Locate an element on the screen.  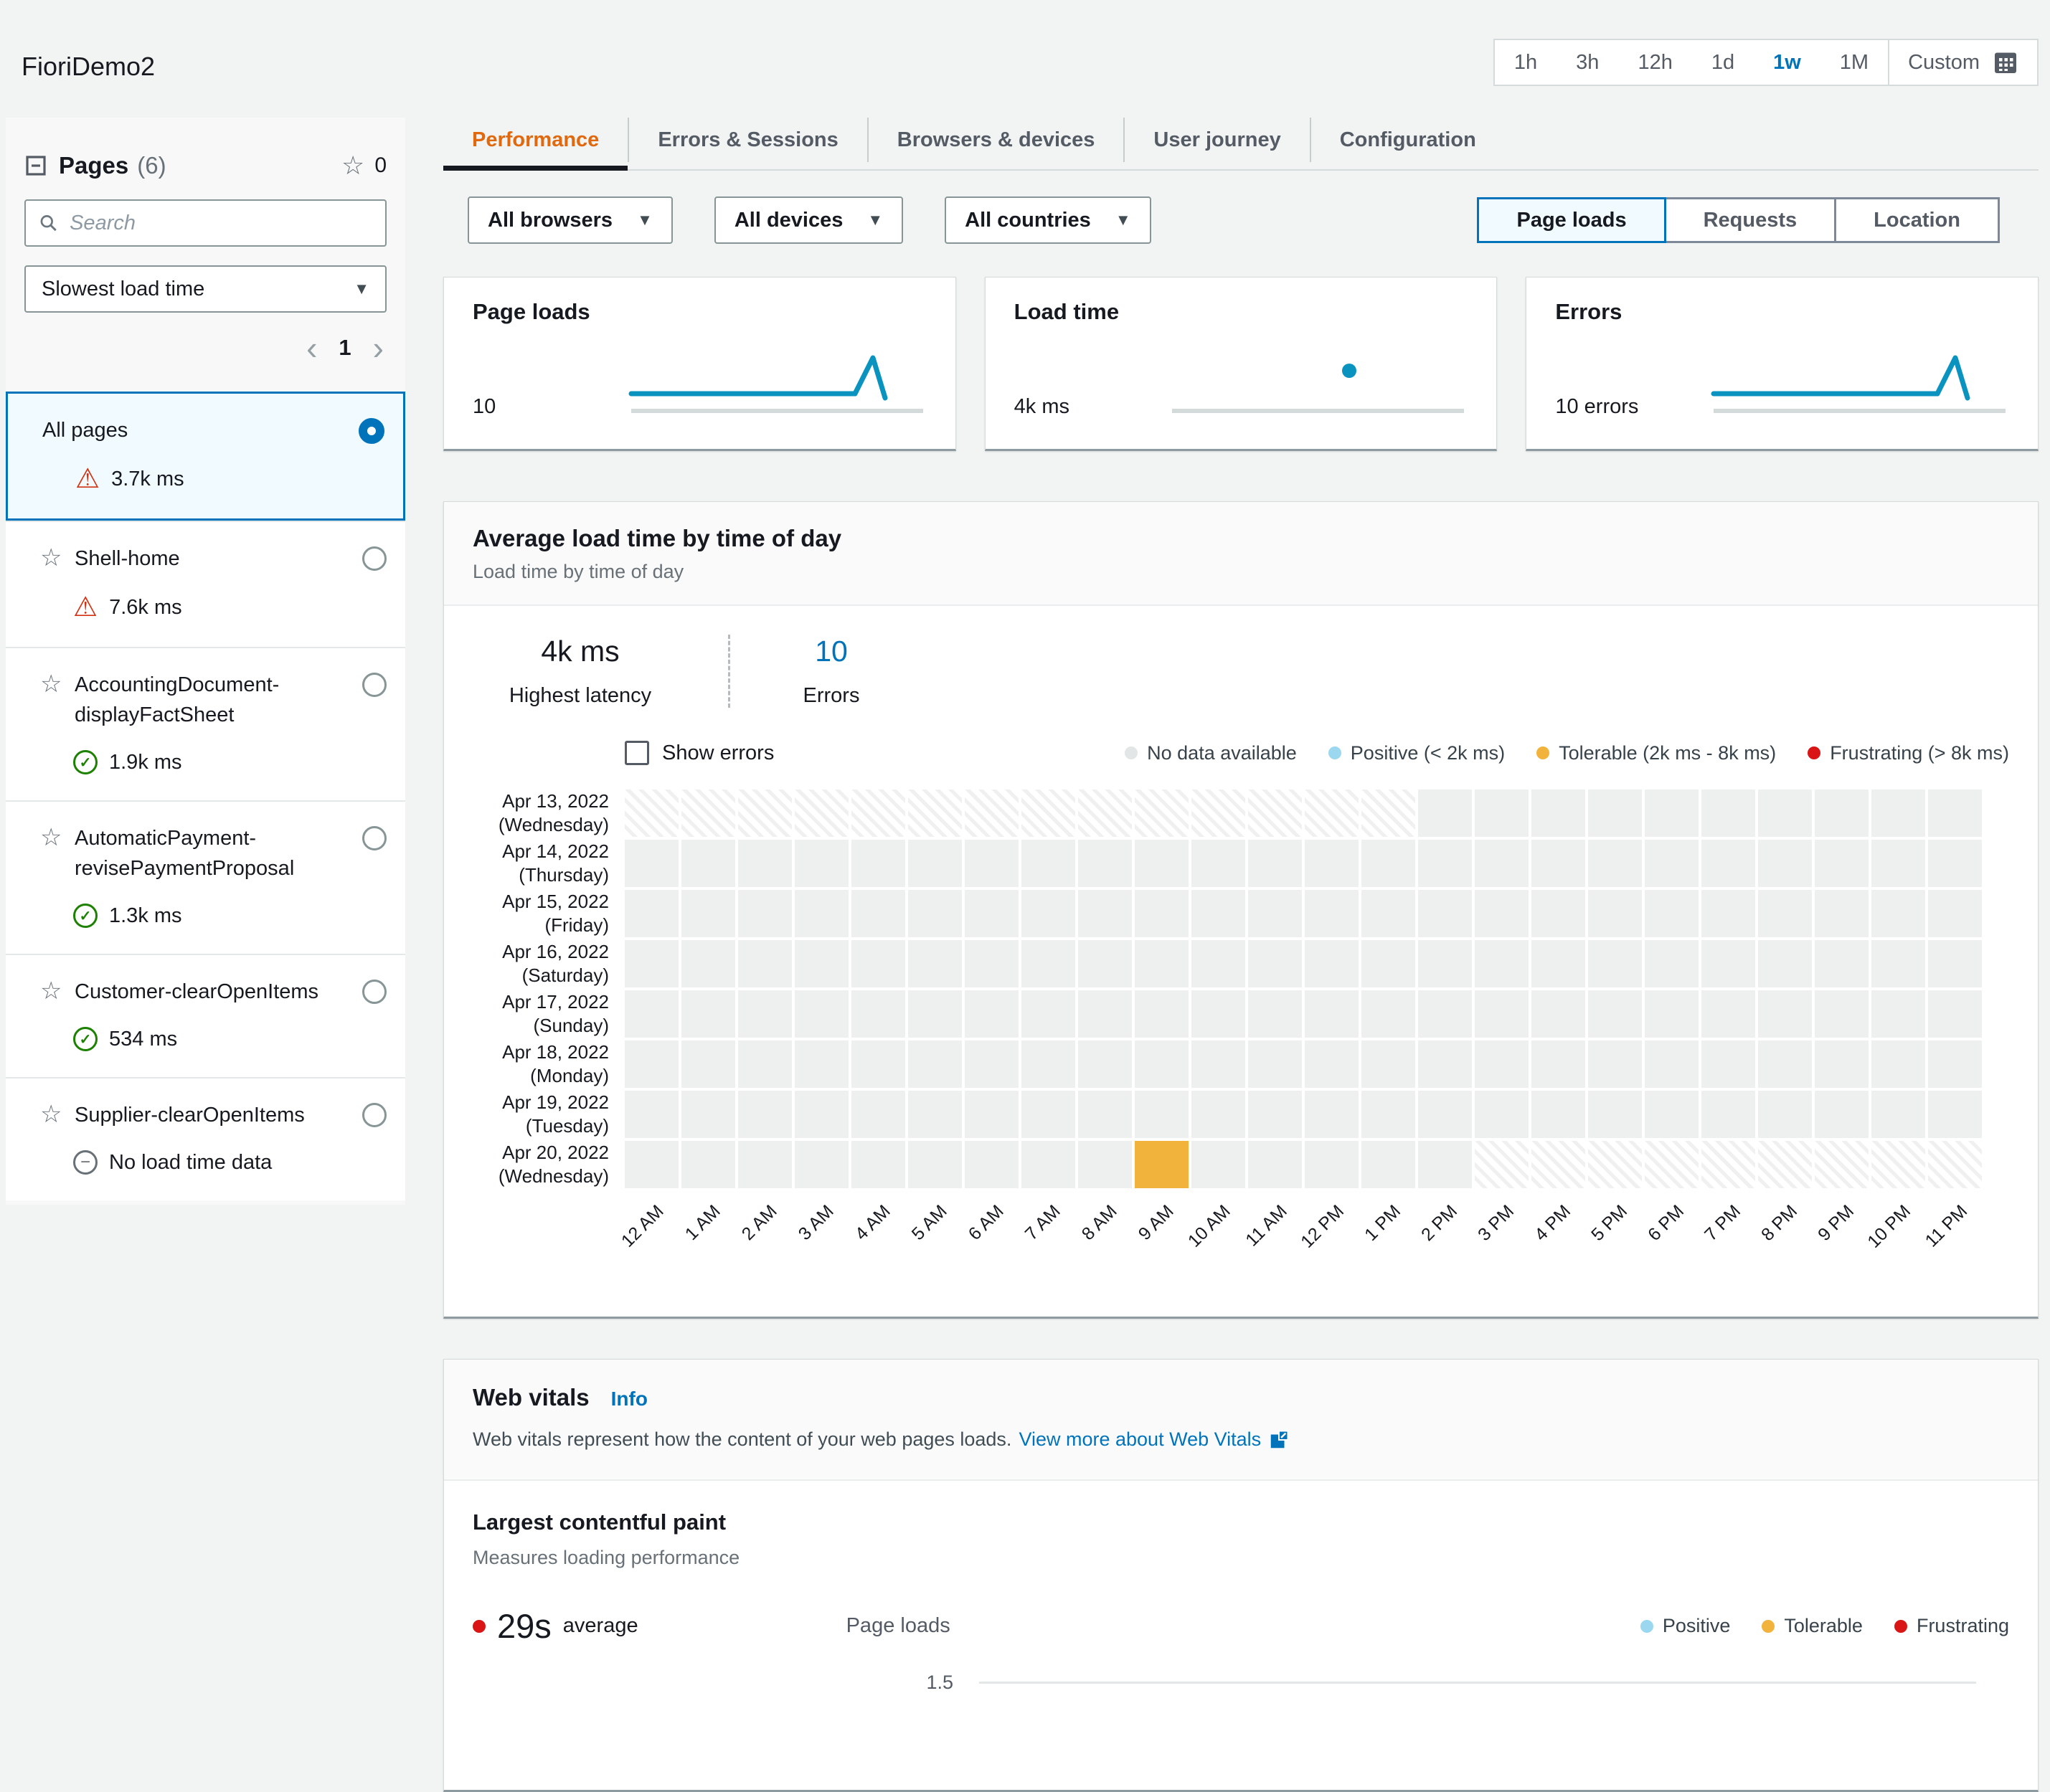
next-page-button: › is located at coordinates (378, 347).